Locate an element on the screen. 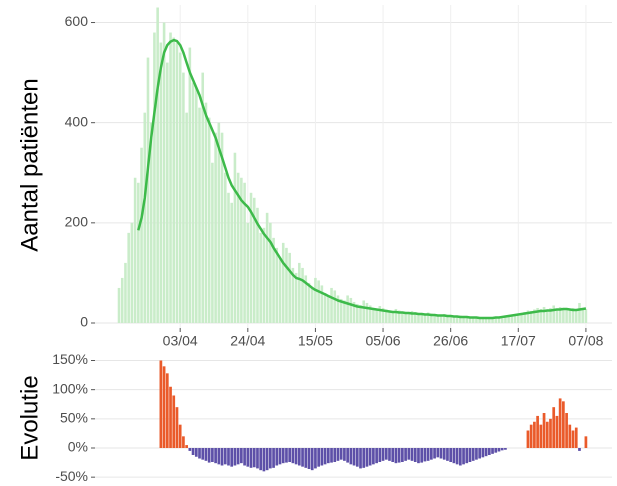  y-tick-label: -50% is located at coordinates (71, 476).